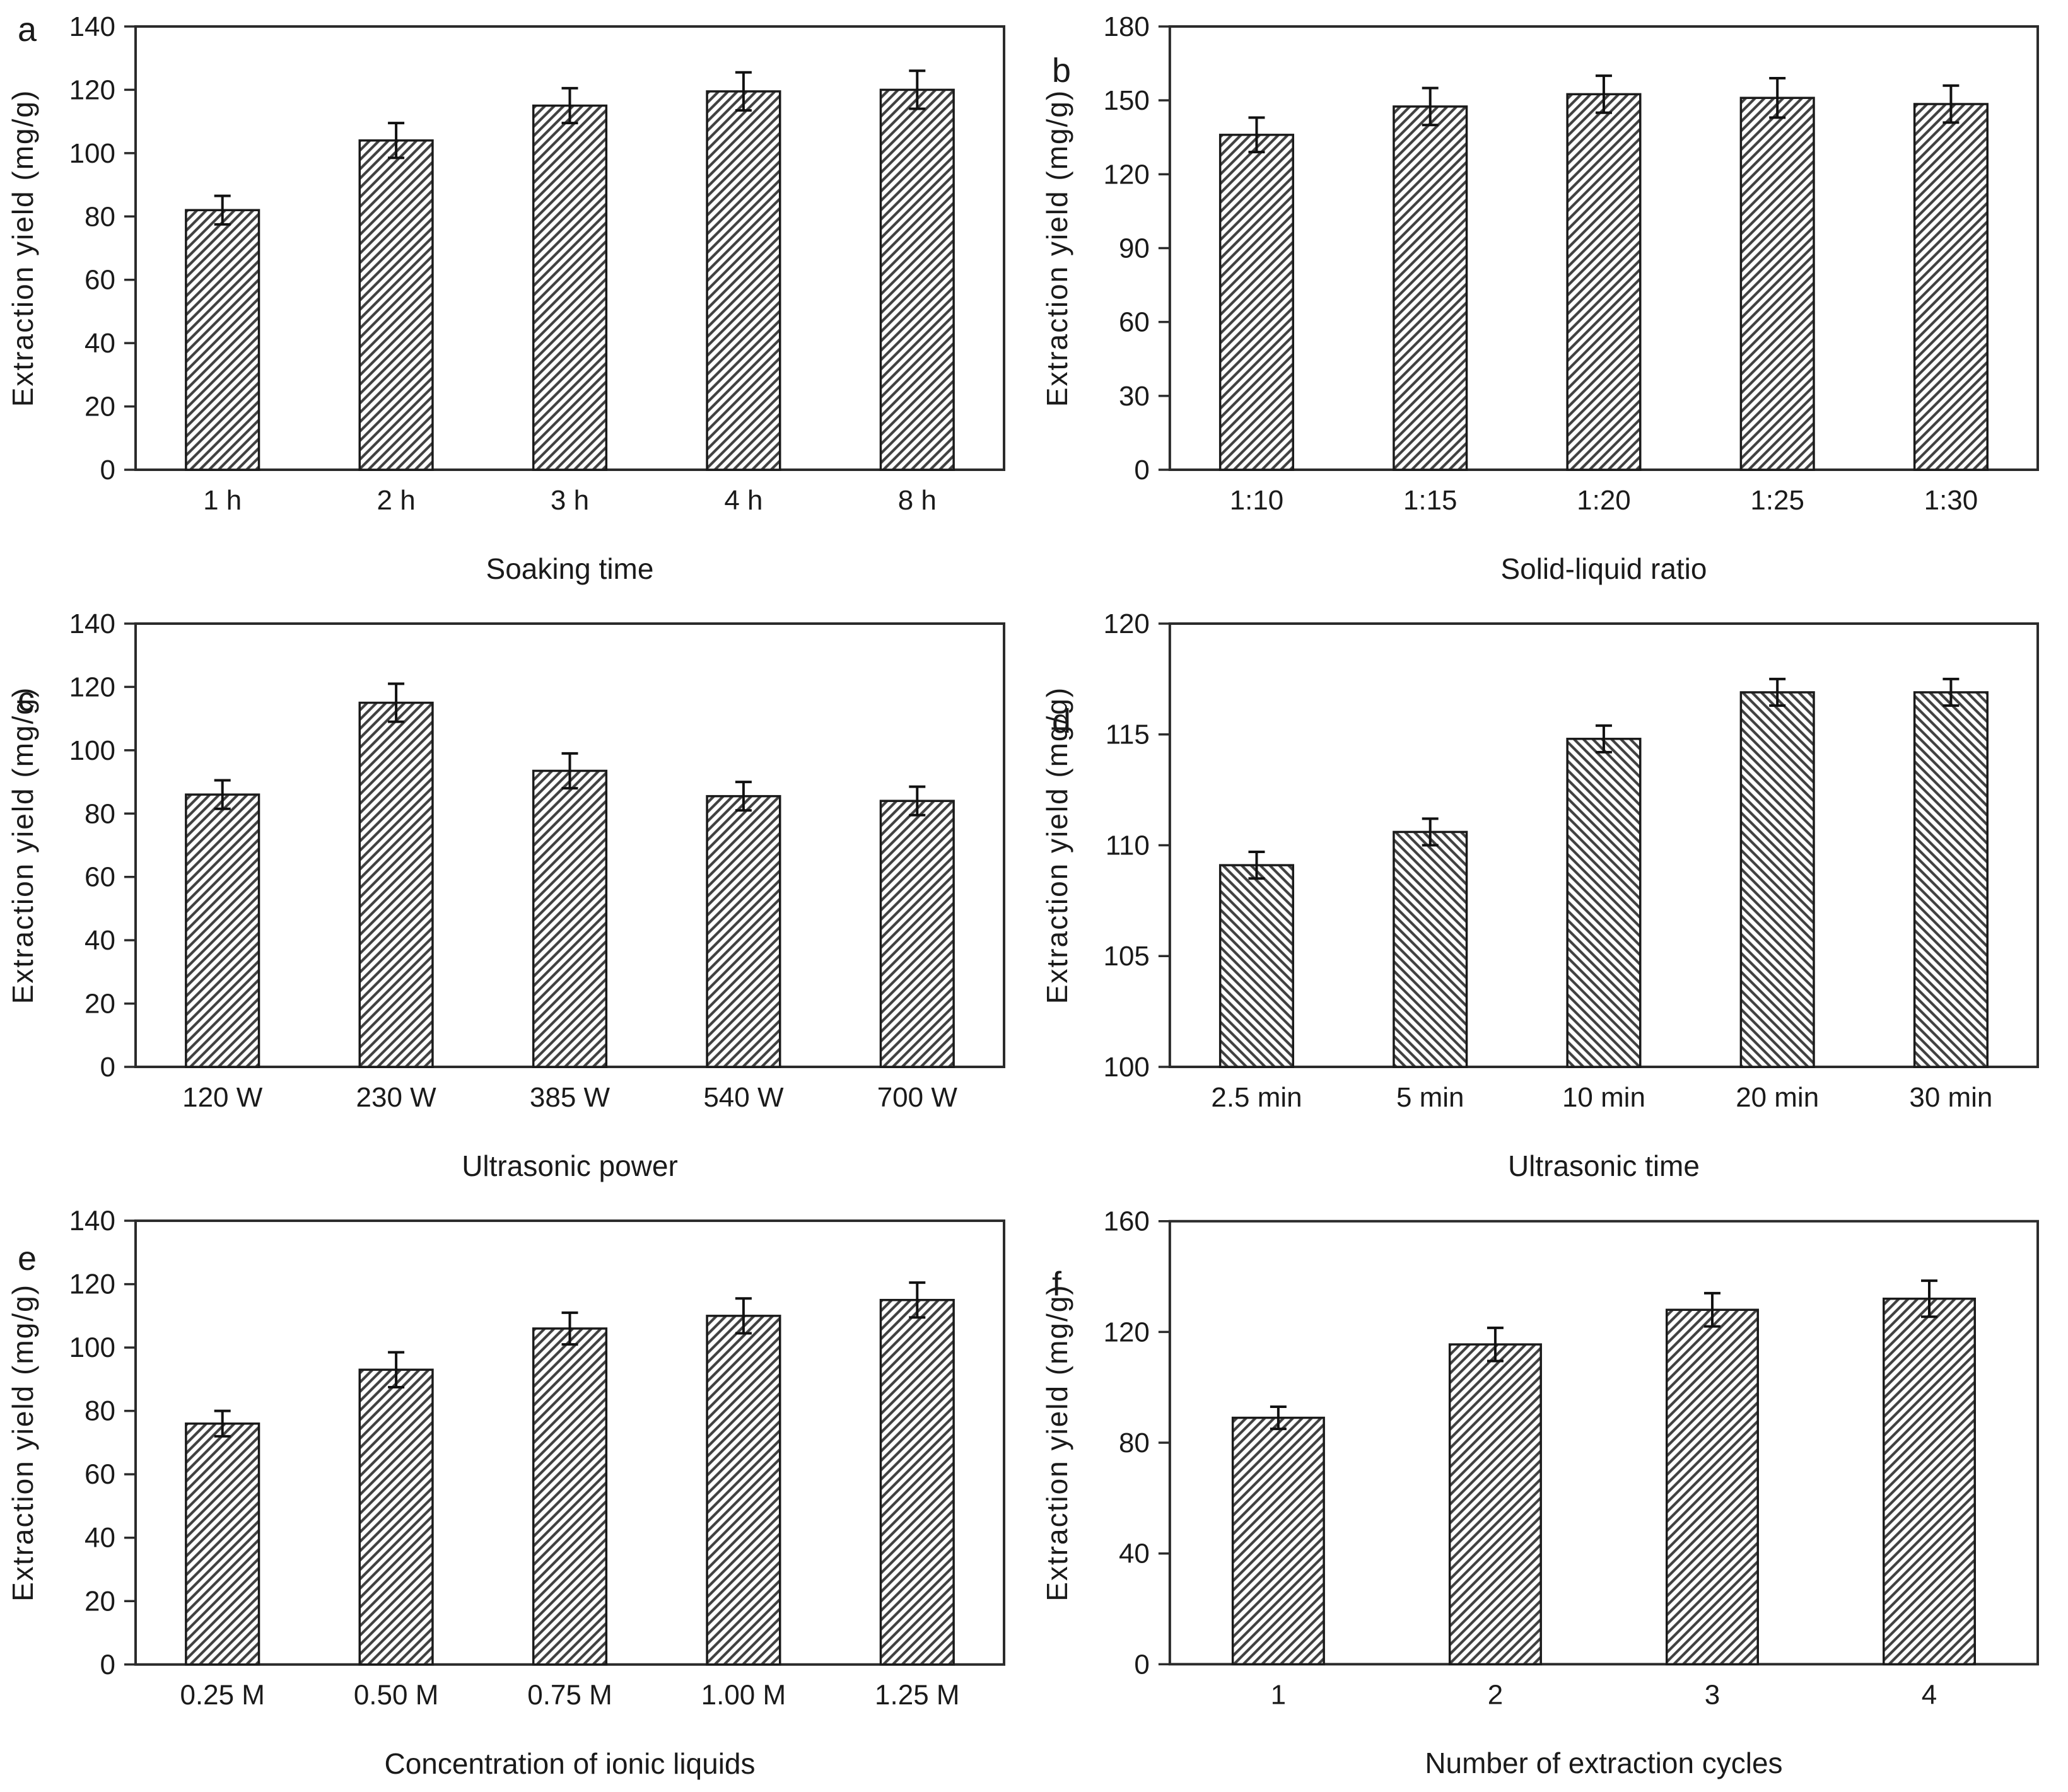 The height and width of the screenshot is (1792, 2068). I want to click on bar-1:25, so click(1777, 283).